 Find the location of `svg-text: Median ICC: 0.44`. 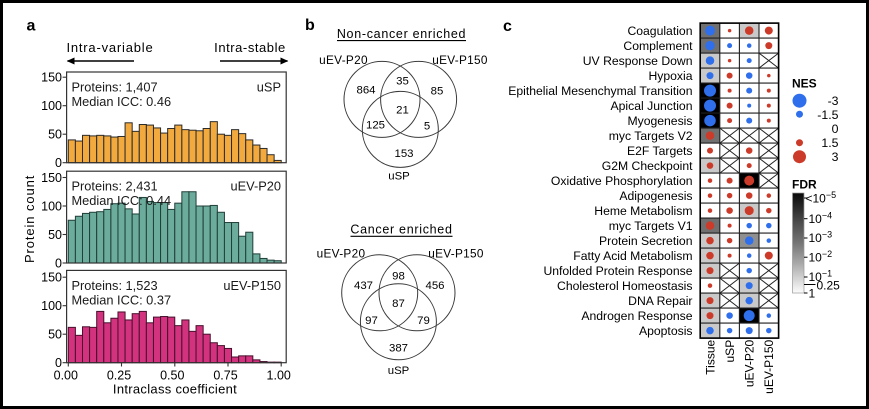

svg-text: Median ICC: 0.44 is located at coordinates (122, 200).